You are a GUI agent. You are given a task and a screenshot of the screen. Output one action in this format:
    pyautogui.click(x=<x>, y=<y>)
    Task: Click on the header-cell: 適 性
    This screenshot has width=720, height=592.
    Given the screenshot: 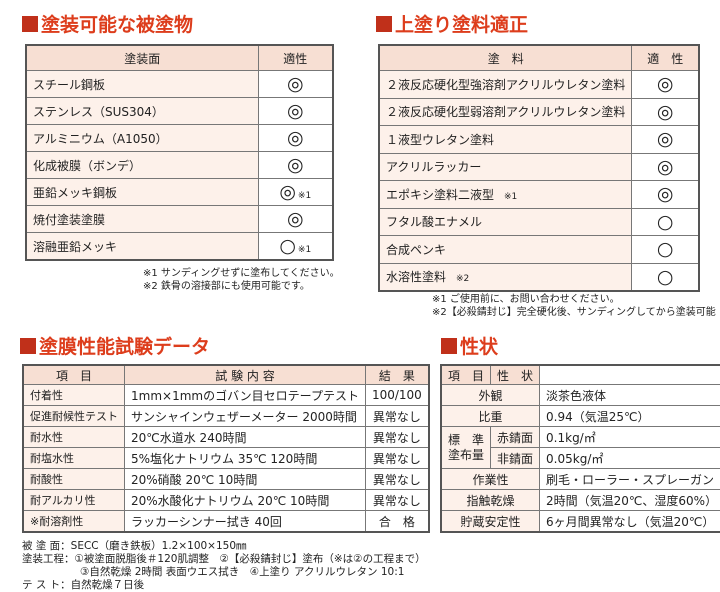 What is the action you would take?
    pyautogui.click(x=665, y=57)
    